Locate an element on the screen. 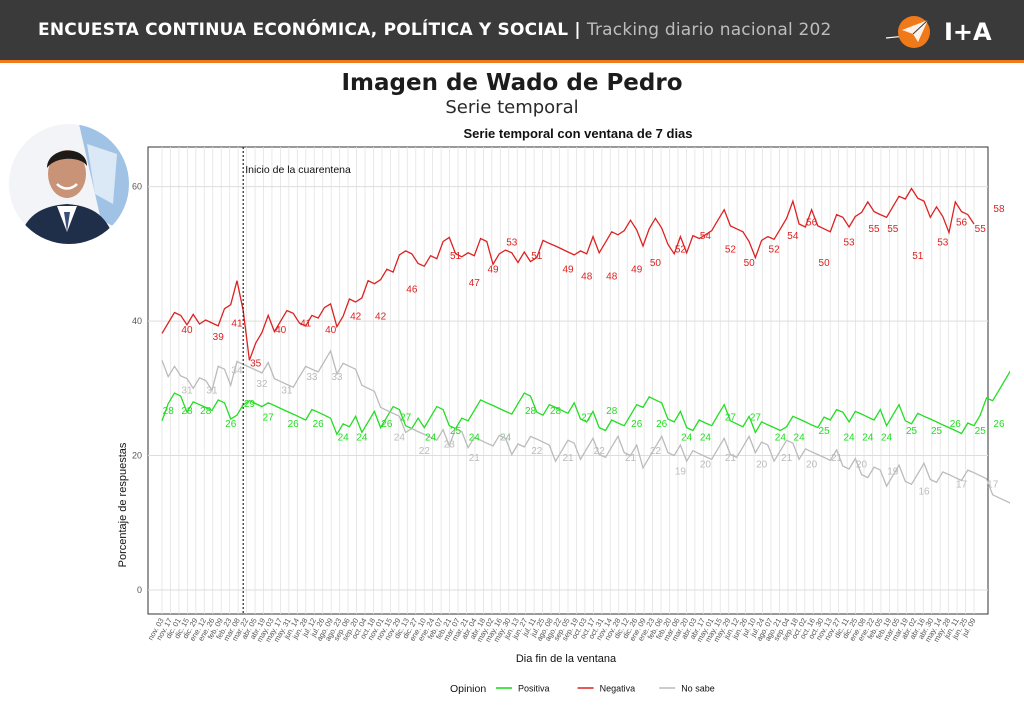 The width and height of the screenshot is (1024, 709). data-label: 35 is located at coordinates (256, 364).